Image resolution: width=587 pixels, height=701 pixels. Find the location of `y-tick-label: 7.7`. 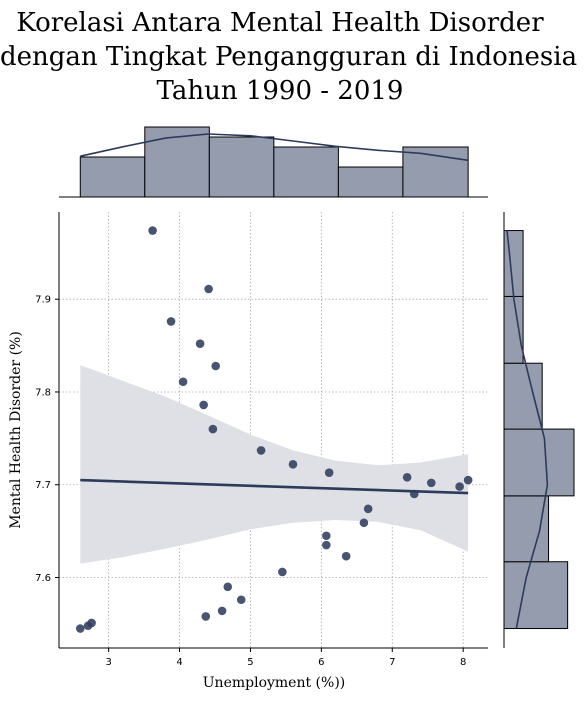

y-tick-label: 7.7 is located at coordinates (43, 485).